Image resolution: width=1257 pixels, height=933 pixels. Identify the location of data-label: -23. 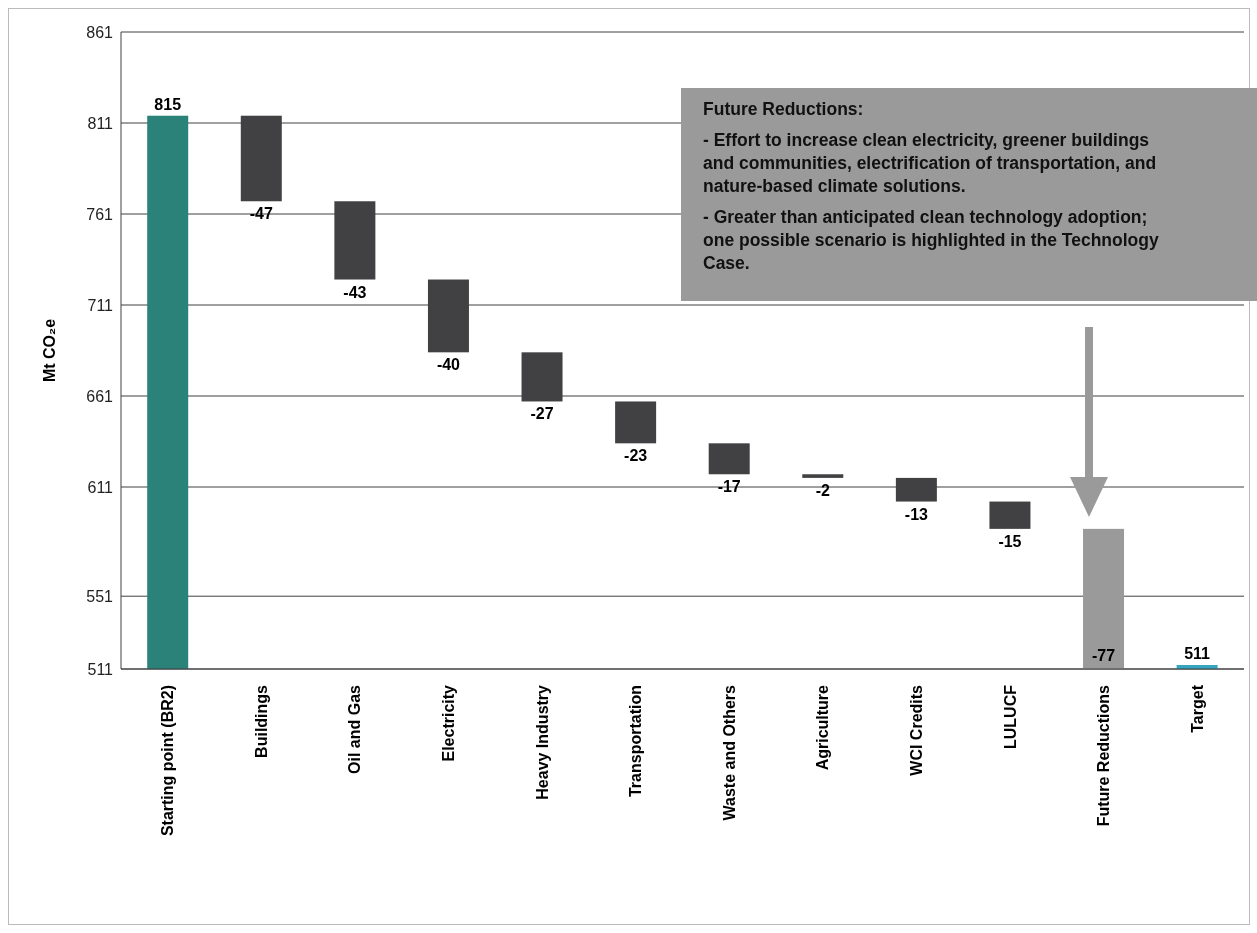
(636, 456).